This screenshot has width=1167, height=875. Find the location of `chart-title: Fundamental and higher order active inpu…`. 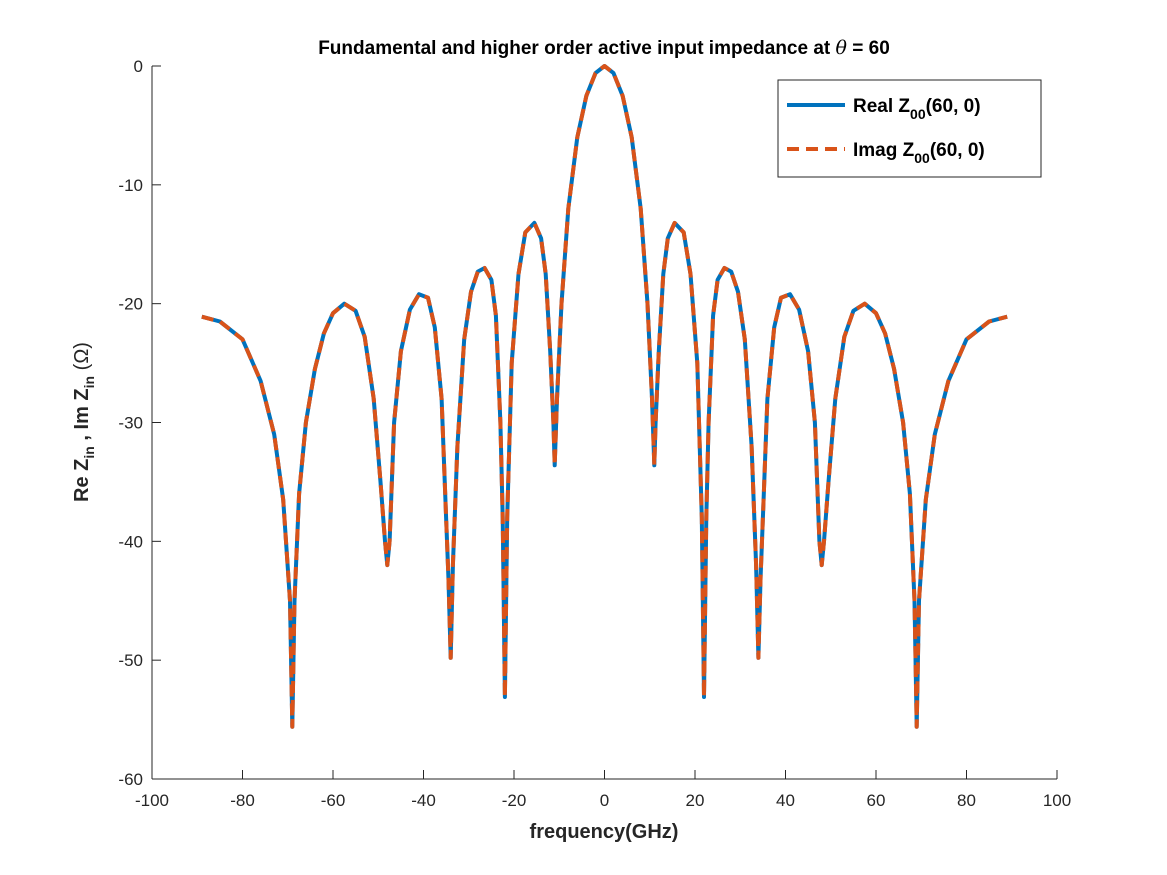

chart-title: Fundamental and higher order active inpu… is located at coordinates (604, 48).